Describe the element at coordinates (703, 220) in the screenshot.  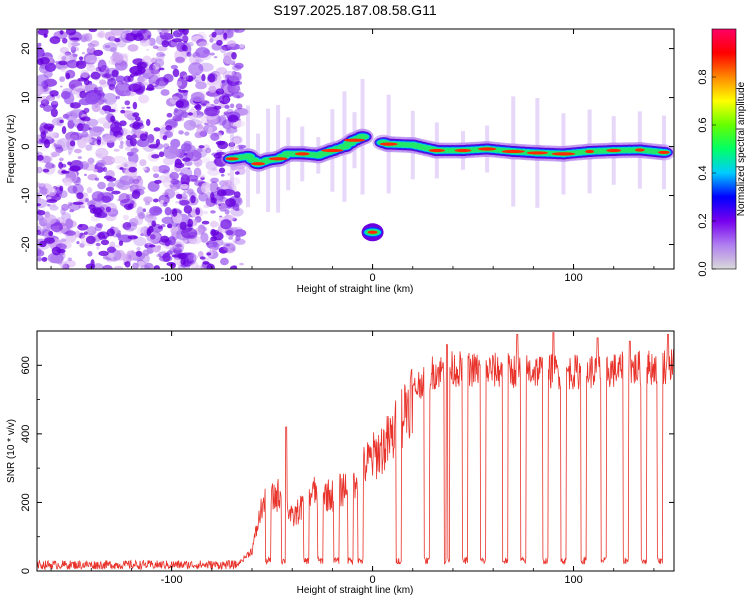
I see `colorbar-tick-label: 0.2` at that location.